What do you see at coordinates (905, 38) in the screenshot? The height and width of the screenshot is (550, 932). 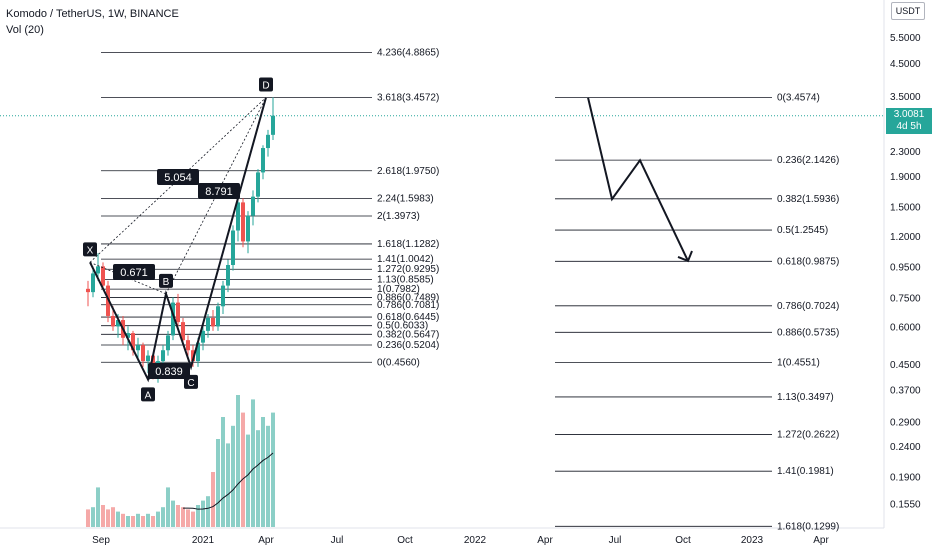 I see `price-axis-label: 5.5000` at bounding box center [905, 38].